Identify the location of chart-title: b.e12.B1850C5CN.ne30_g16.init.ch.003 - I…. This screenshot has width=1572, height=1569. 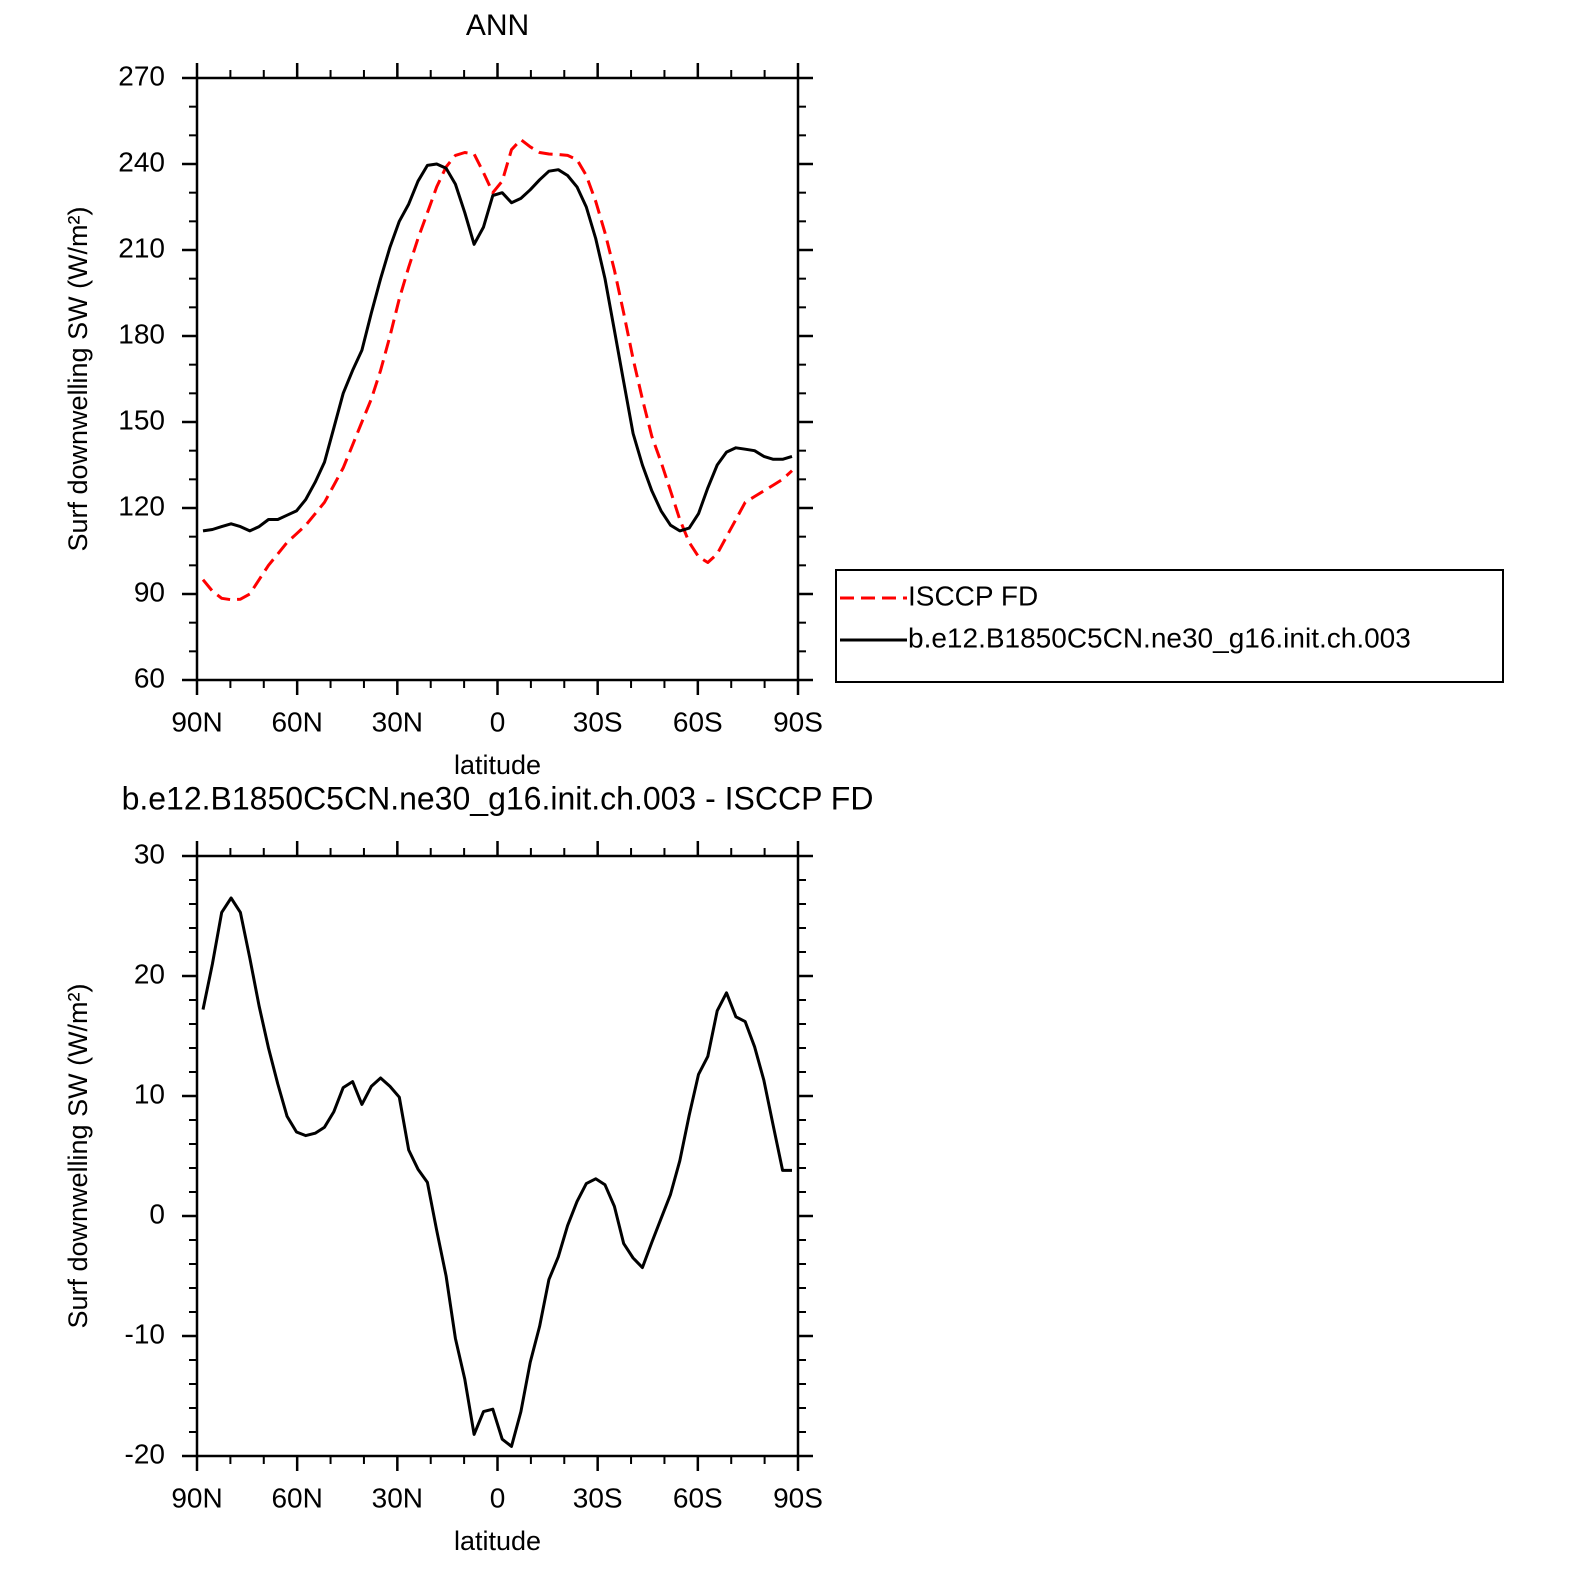
(498, 798).